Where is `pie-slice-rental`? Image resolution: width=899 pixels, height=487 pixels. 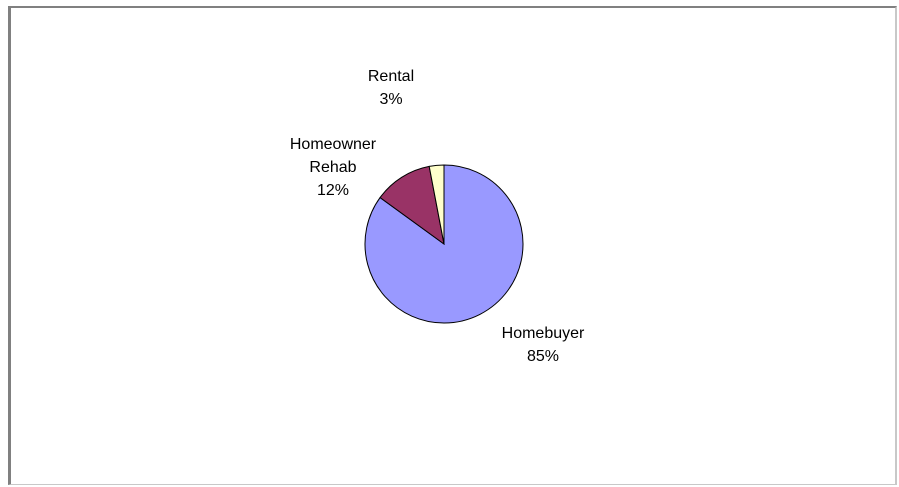
pie-slice-rental is located at coordinates (436, 204).